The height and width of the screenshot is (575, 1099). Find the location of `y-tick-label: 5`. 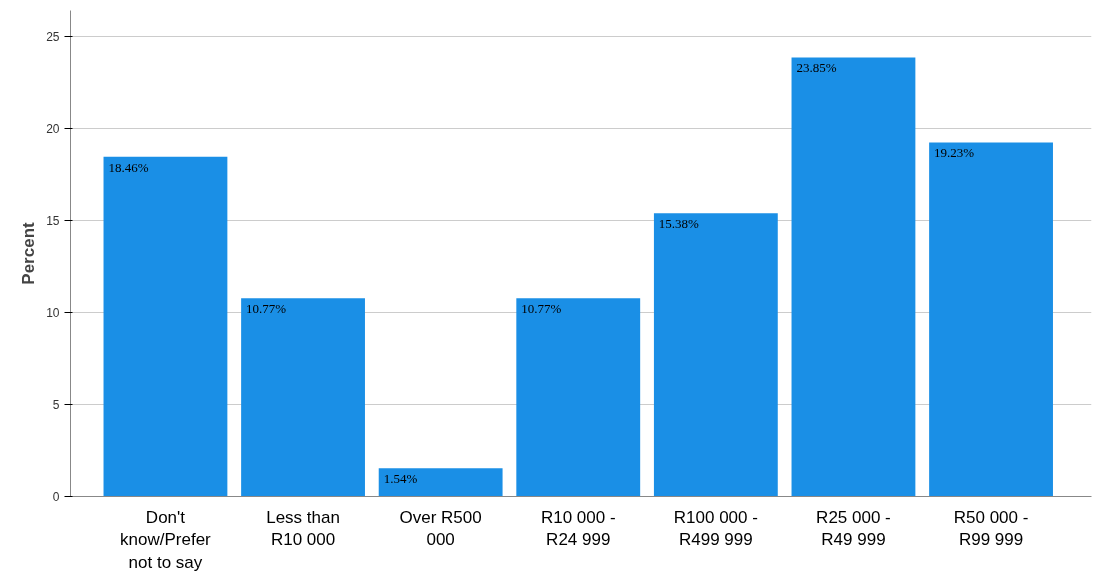

y-tick-label: 5 is located at coordinates (56, 404).